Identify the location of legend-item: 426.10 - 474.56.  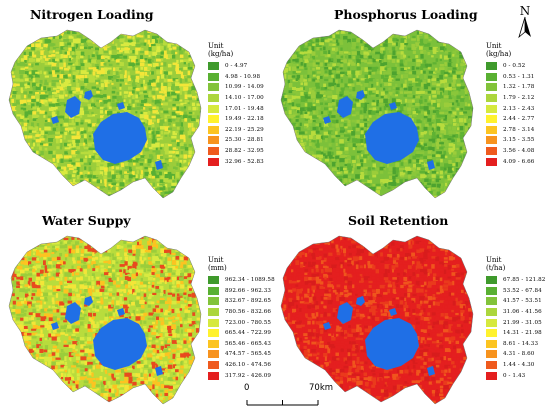
(241, 365).